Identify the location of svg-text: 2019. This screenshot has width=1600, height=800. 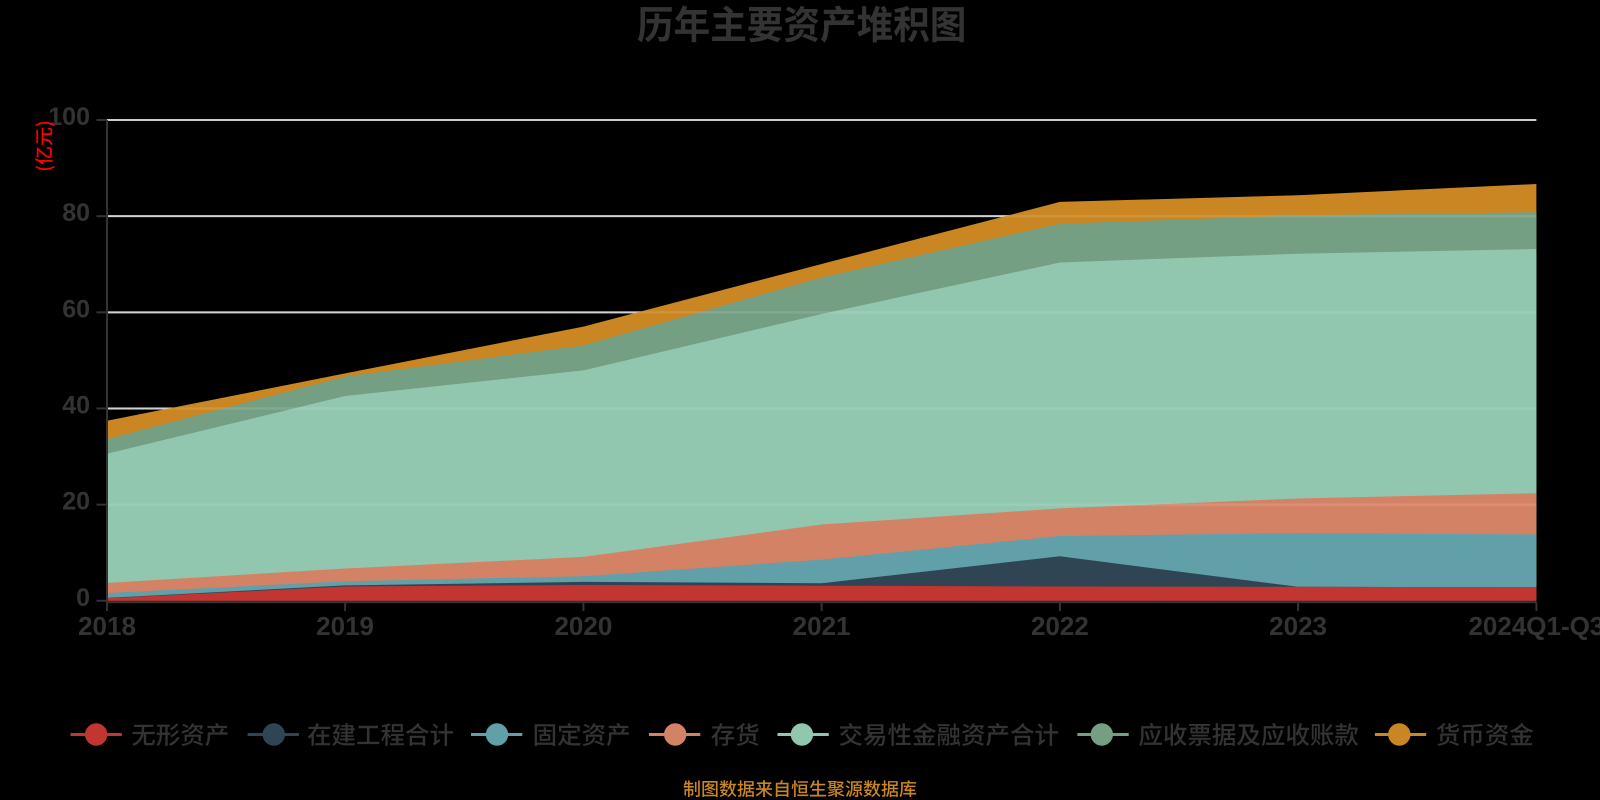
(345, 626).